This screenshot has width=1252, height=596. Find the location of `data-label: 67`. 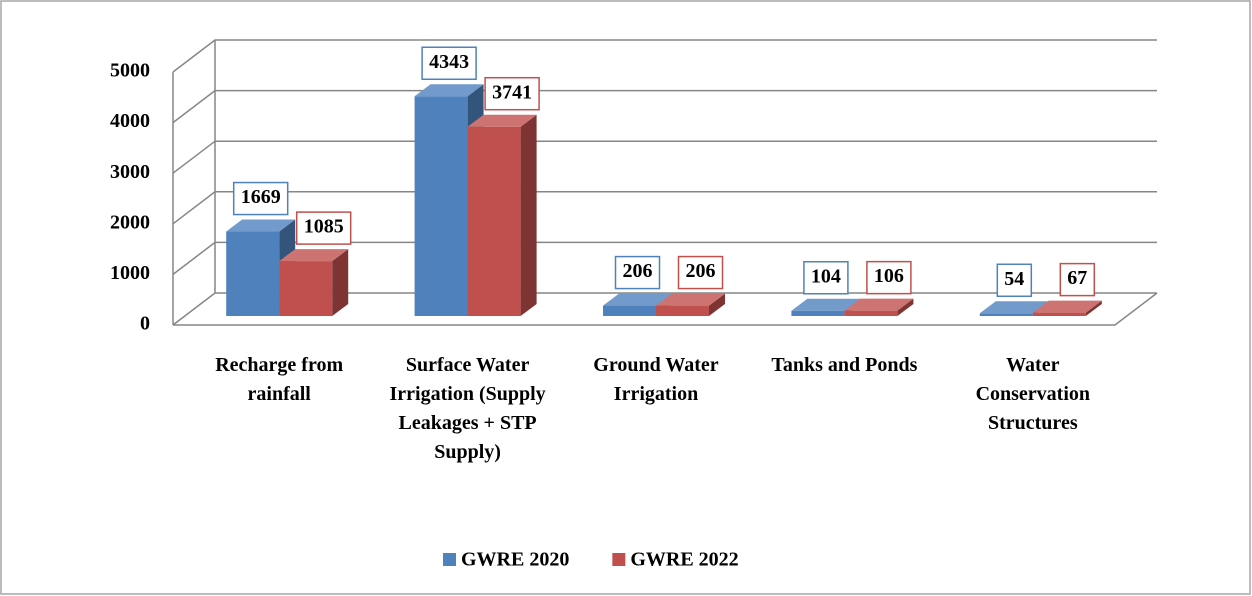

data-label: 67 is located at coordinates (1077, 278).